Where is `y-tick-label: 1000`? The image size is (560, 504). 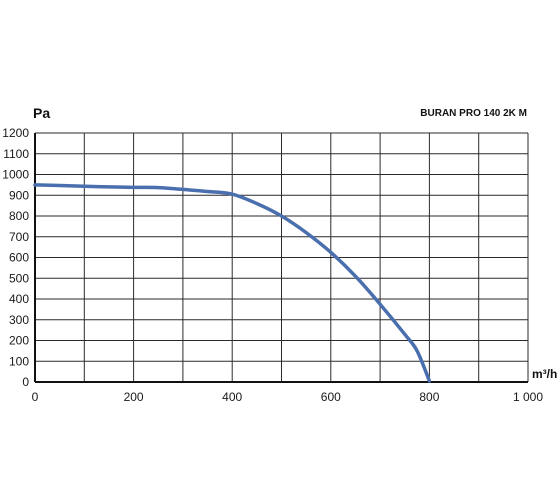 y-tick-label: 1000 is located at coordinates (15, 175).